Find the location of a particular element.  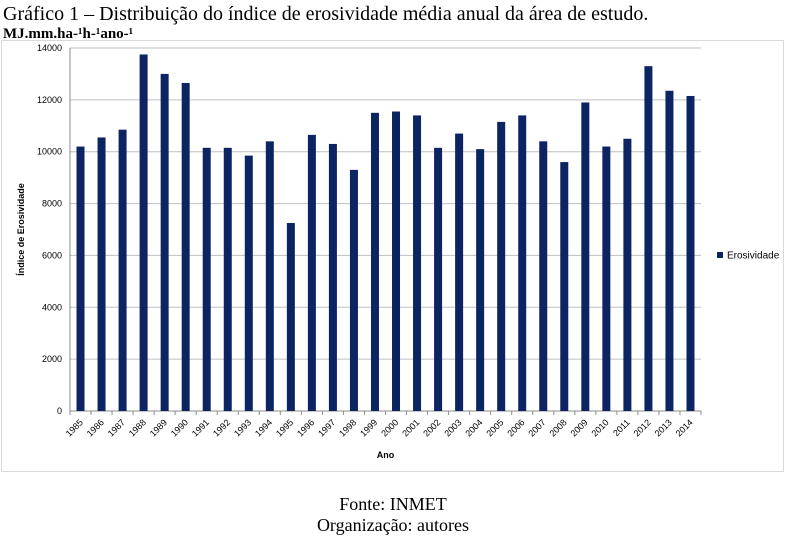

bar-1993 is located at coordinates (248, 283).